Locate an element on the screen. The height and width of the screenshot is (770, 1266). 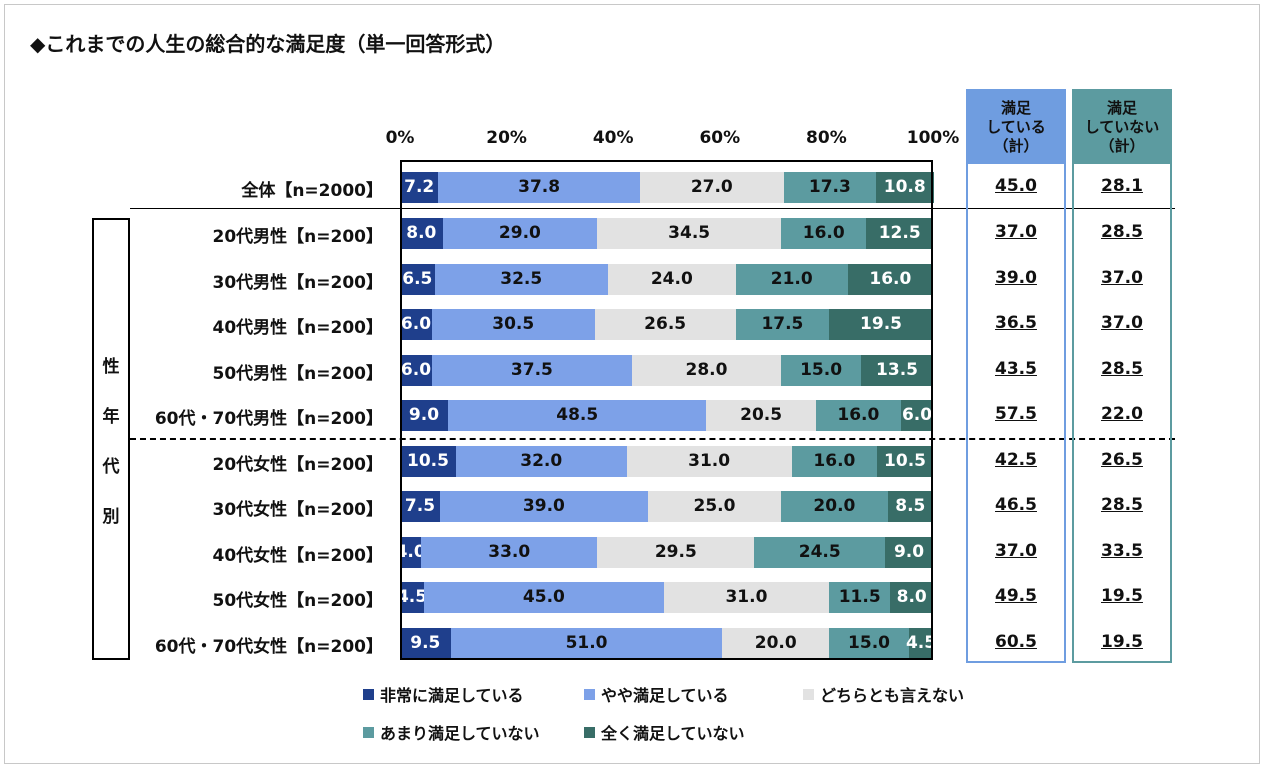
data-label: 48.5 is located at coordinates (577, 415).